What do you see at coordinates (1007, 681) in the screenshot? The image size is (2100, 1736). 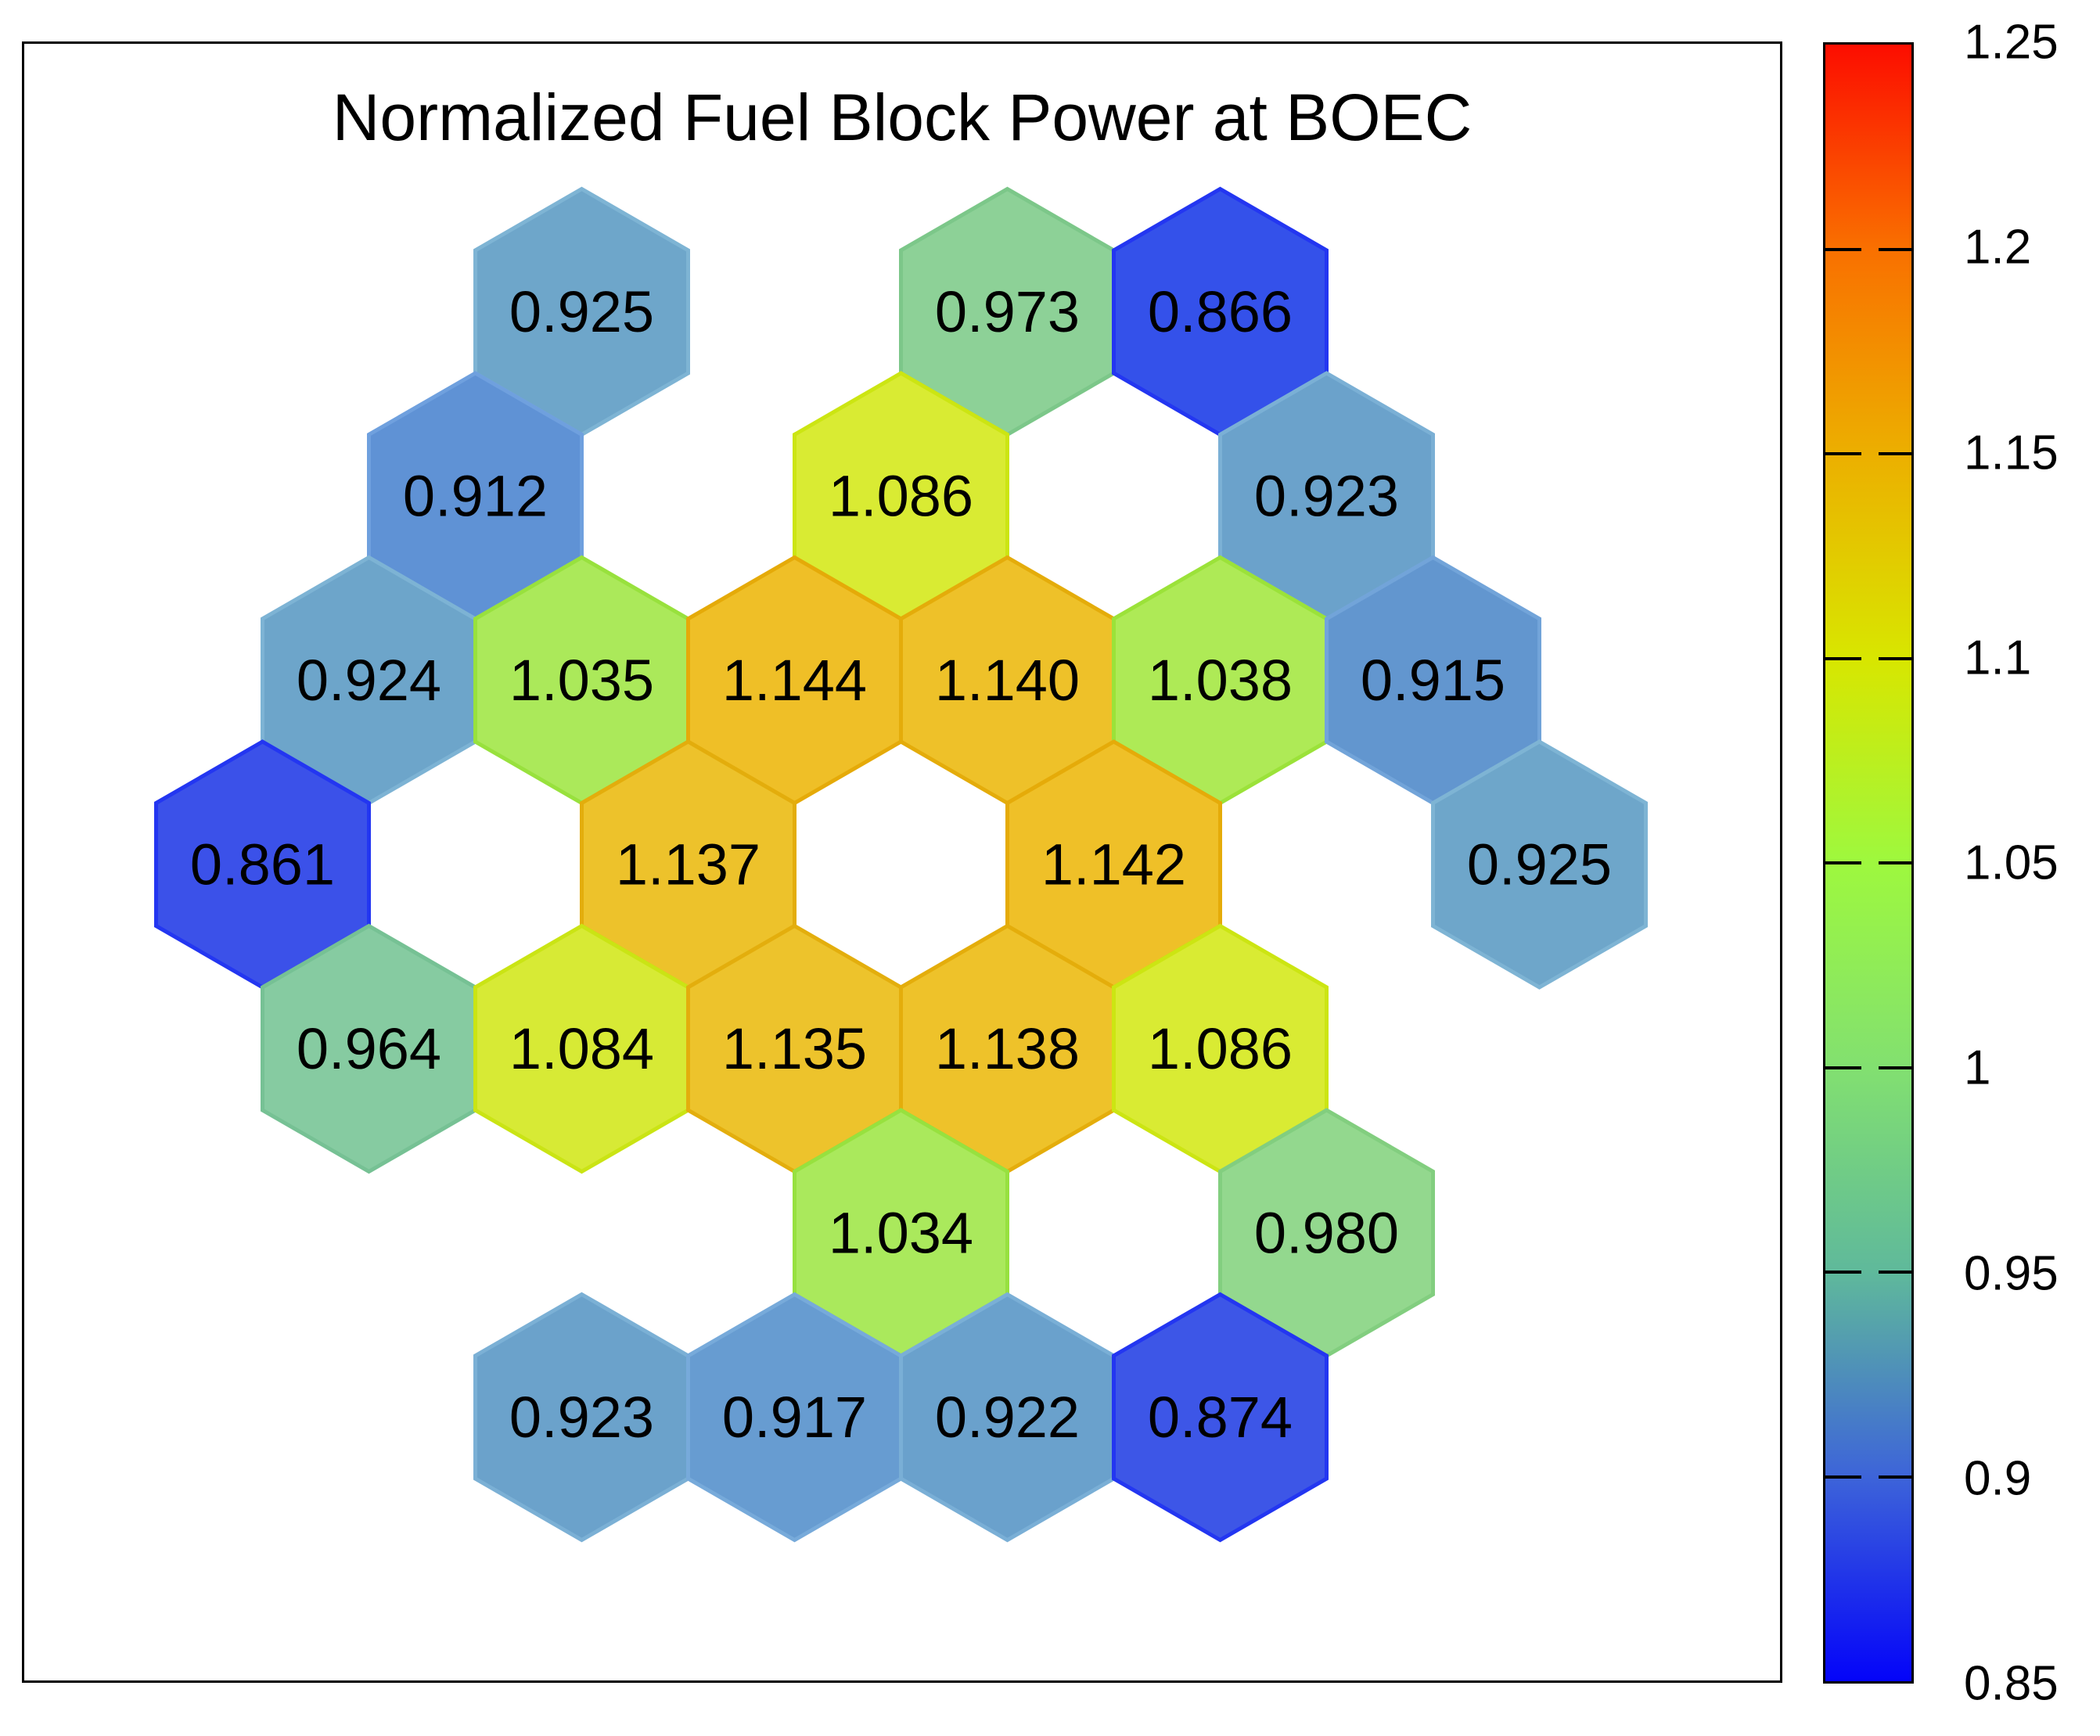 I see `hex-cell-label: 1.140` at bounding box center [1007, 681].